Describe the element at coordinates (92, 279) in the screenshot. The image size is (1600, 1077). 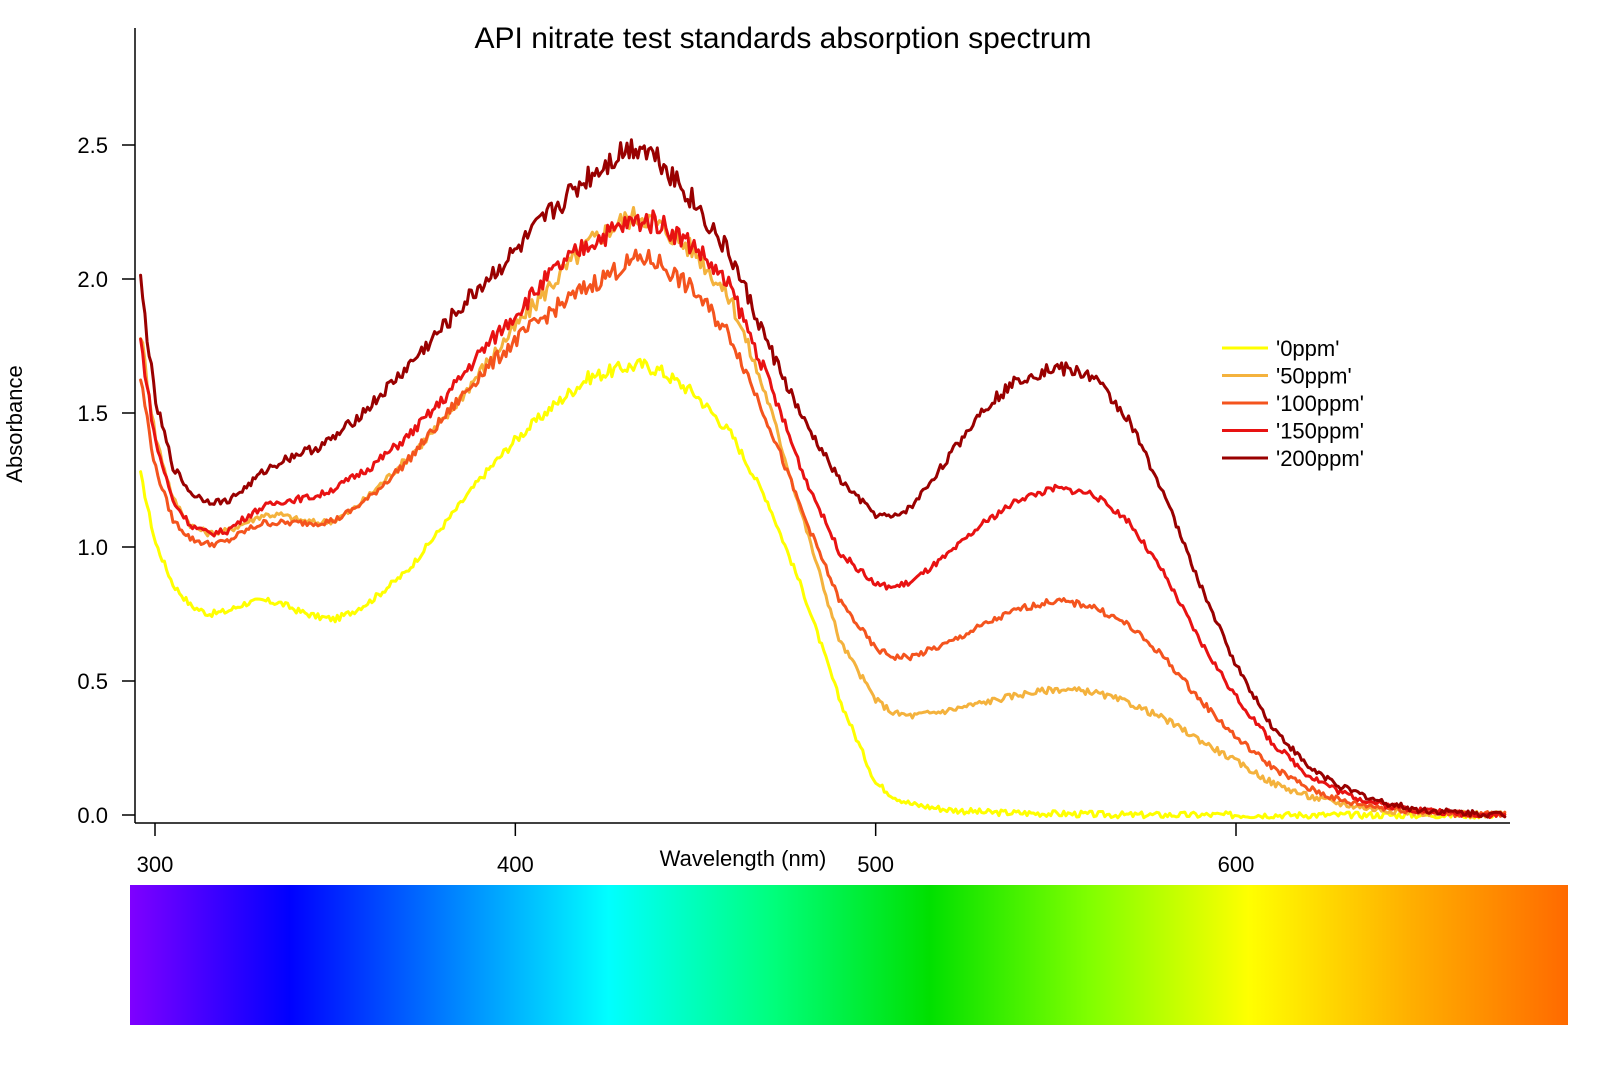
I see `y-tick-label: 2.0` at that location.